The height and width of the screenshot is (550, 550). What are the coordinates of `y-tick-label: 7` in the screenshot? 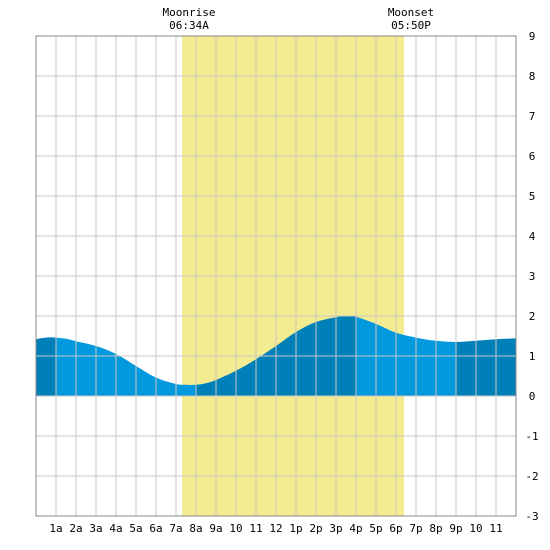 It's located at (532, 116).